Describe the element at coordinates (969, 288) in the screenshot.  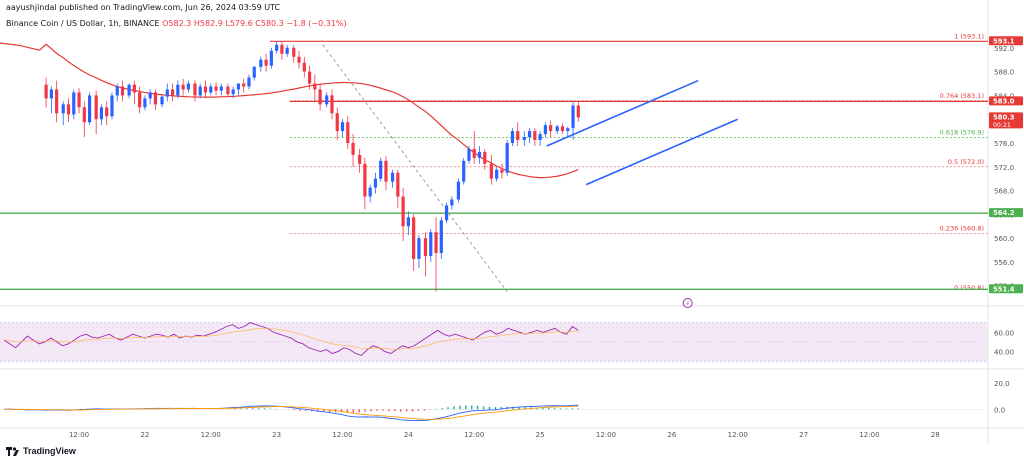
I see `fib-level-label: 0 (550.8)` at that location.